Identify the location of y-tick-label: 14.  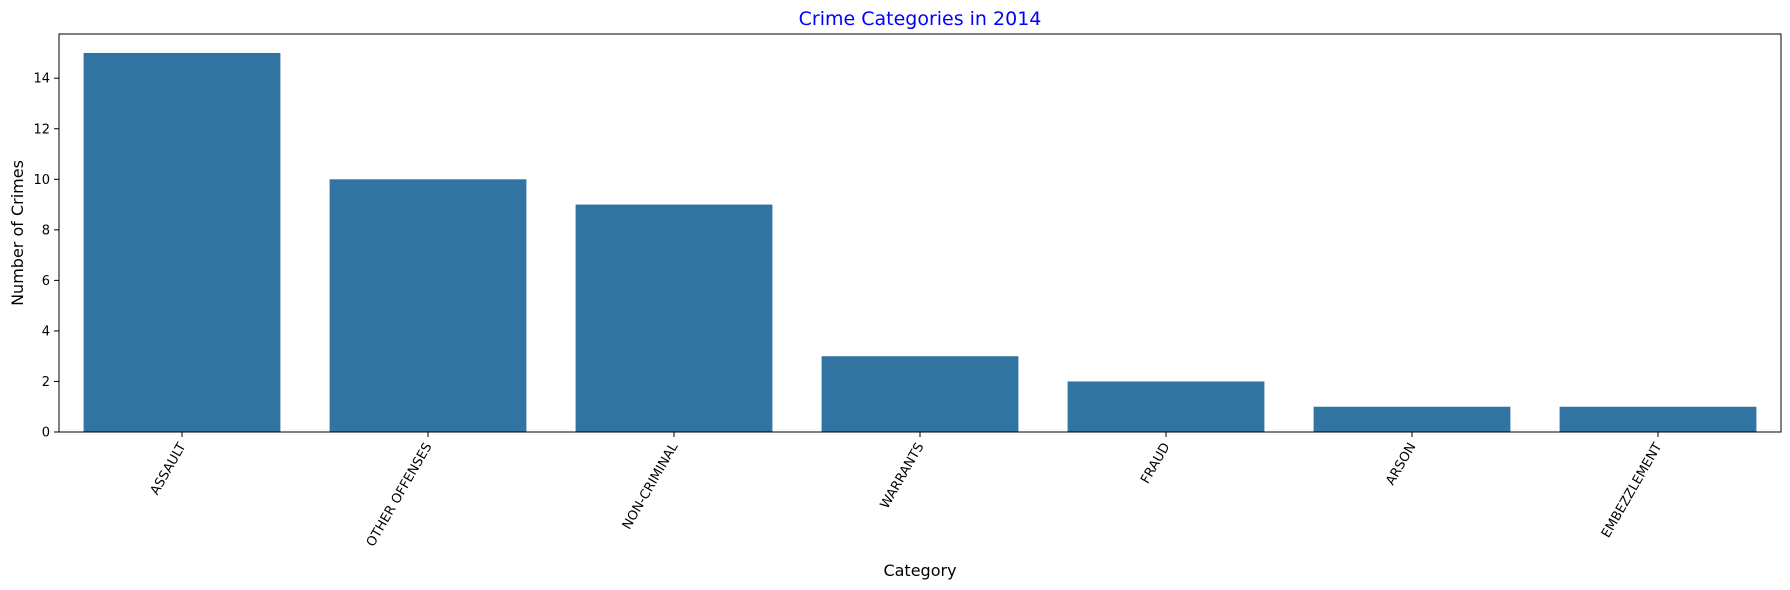
(41, 79).